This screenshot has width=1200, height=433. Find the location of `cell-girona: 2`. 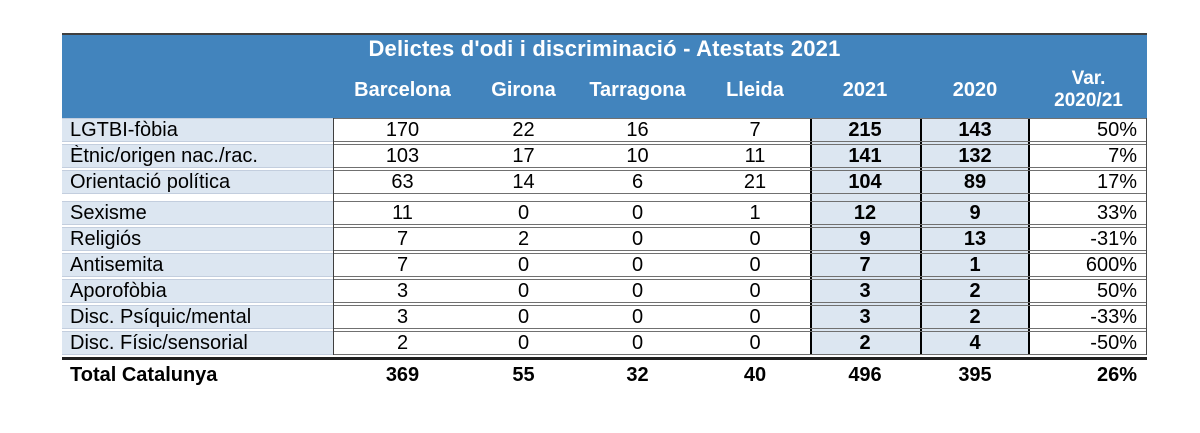

cell-girona: 2 is located at coordinates (523, 239).